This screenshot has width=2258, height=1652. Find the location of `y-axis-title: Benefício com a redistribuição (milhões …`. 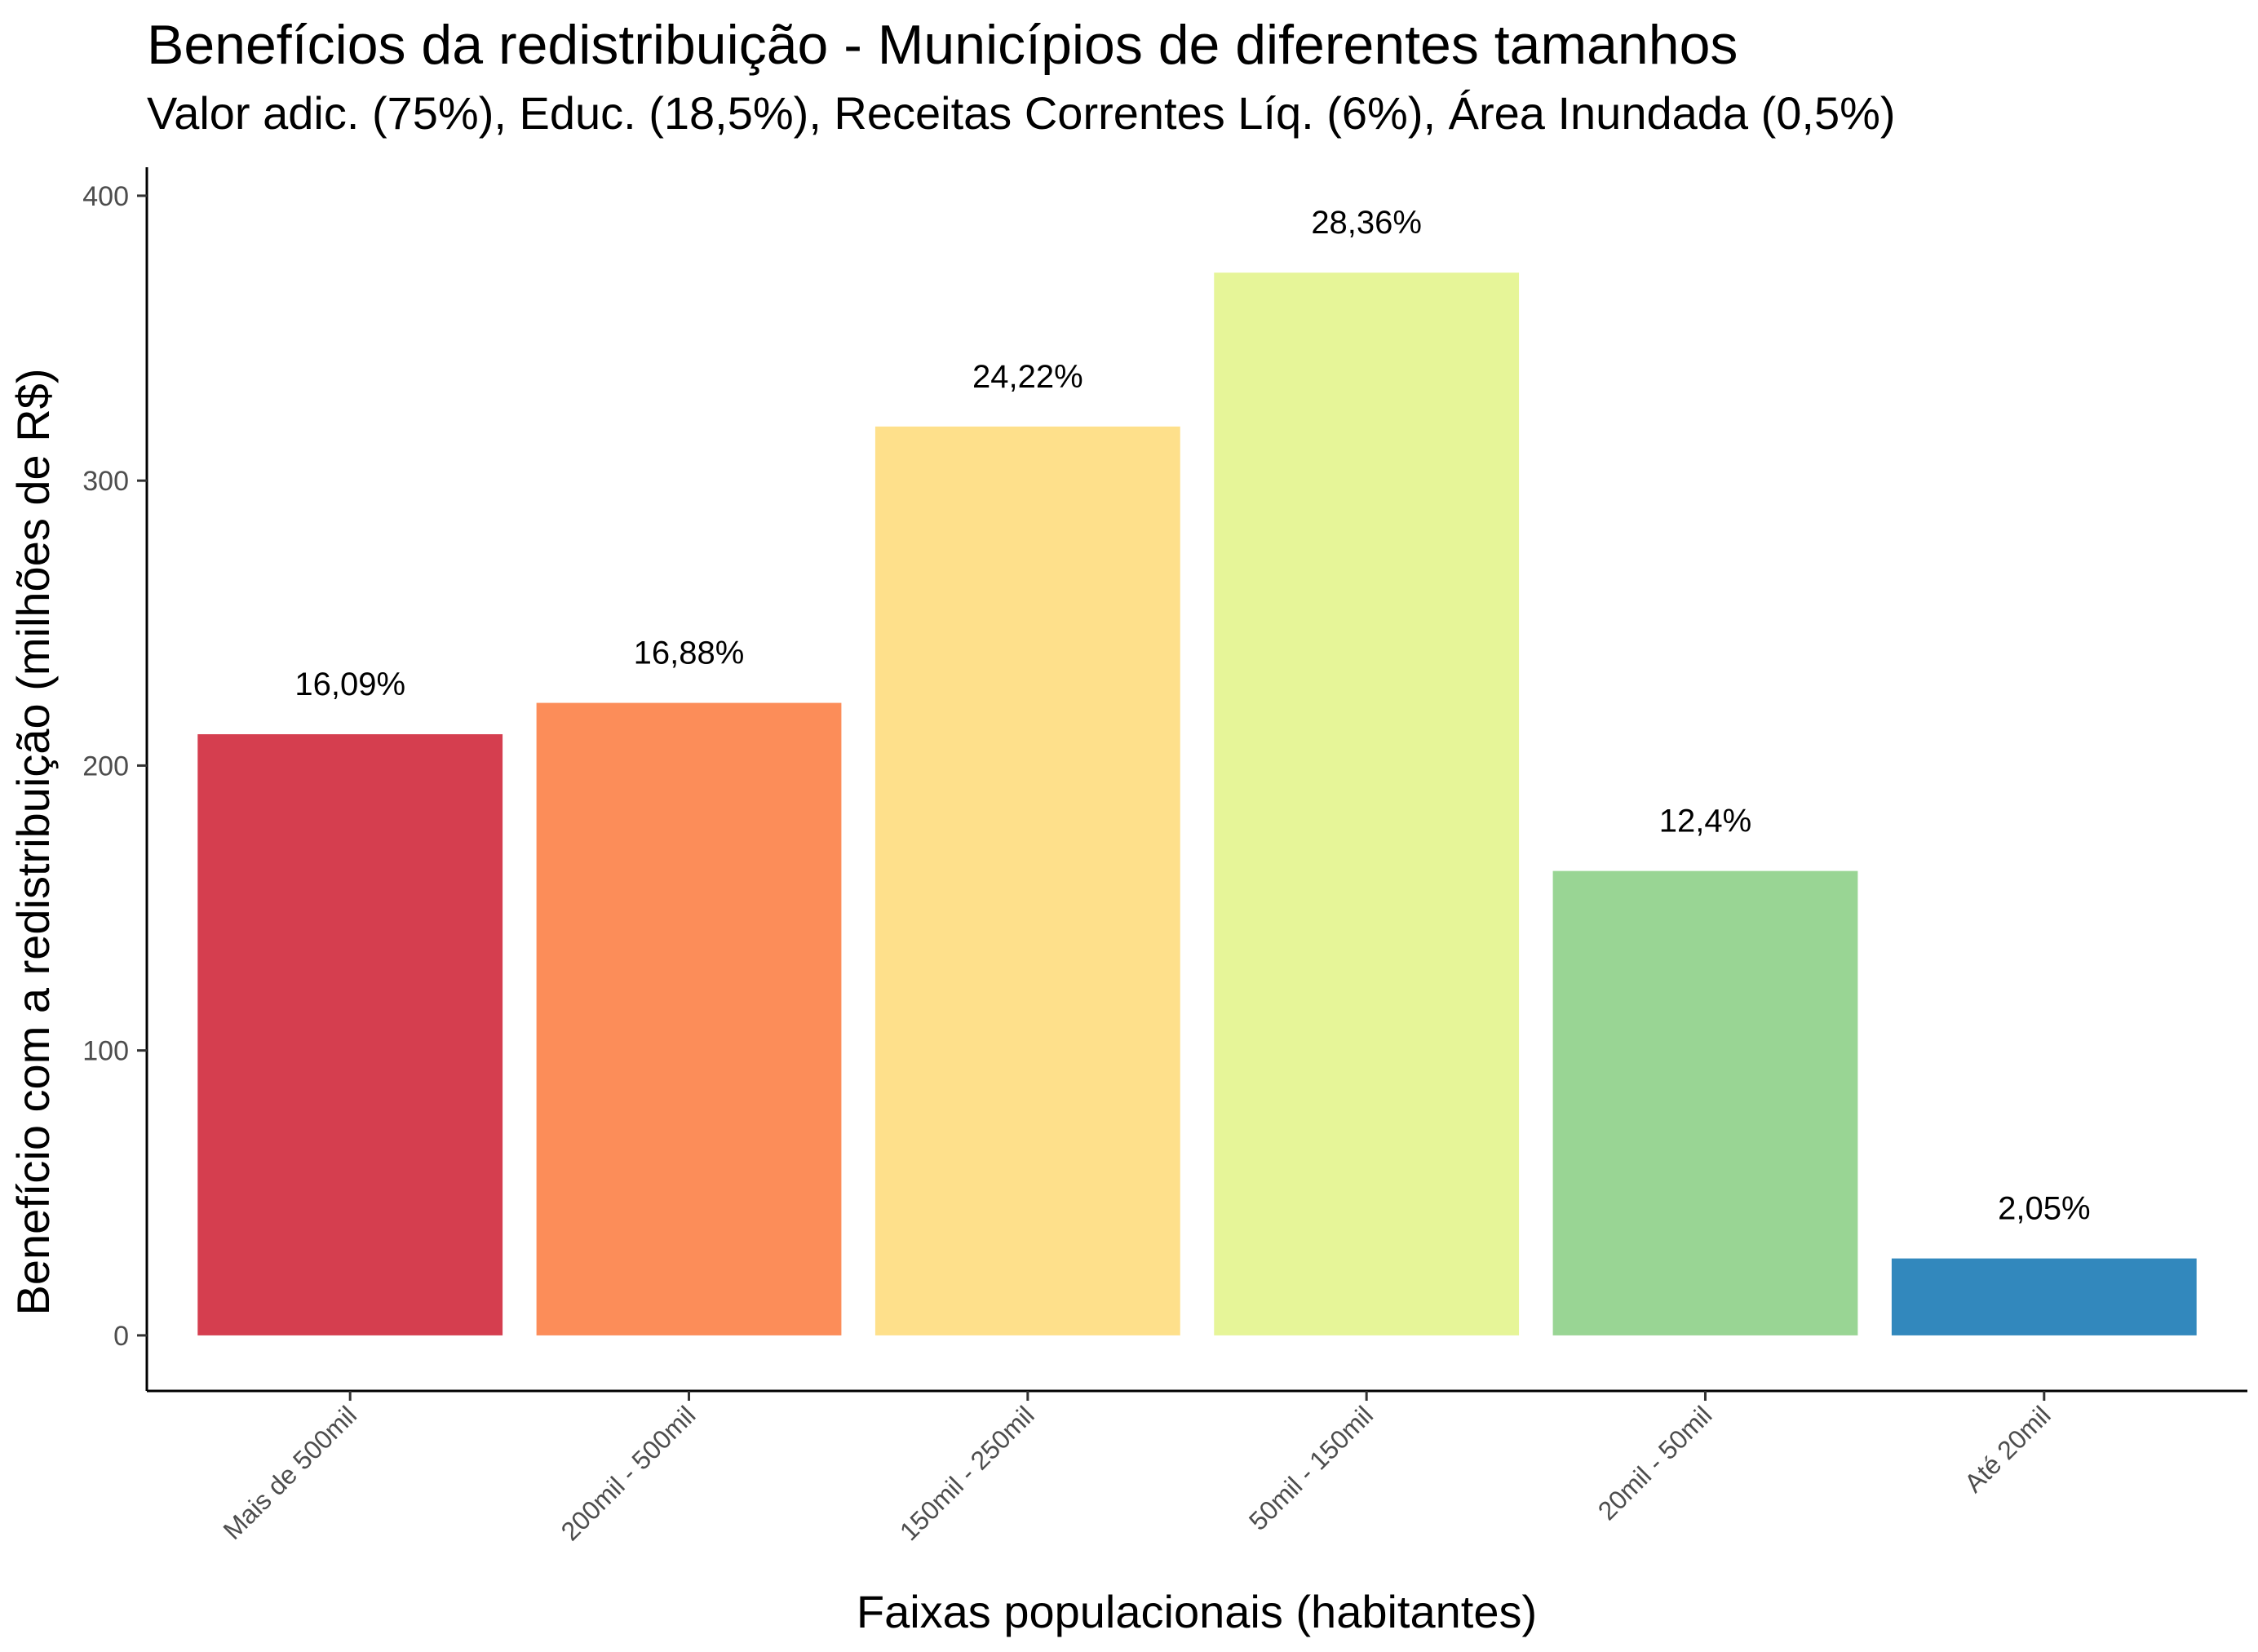

y-axis-title: Benefício com a redistribuição (milhões … is located at coordinates (33, 842).